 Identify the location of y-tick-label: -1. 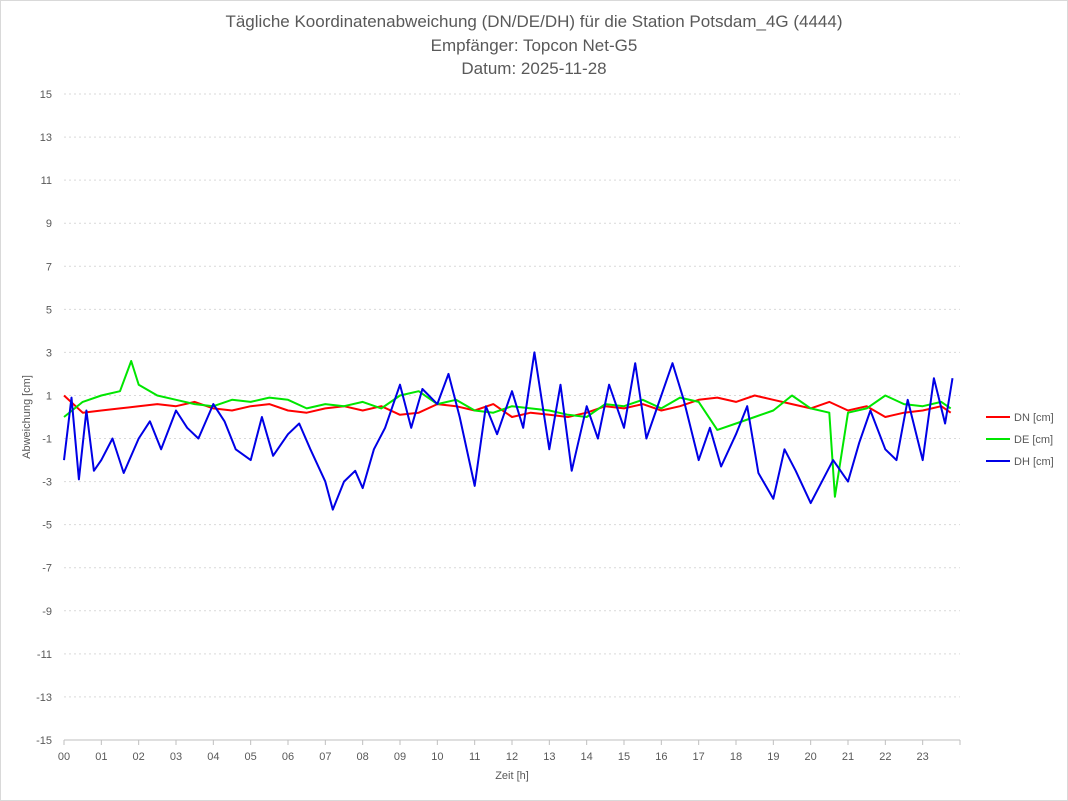
(47, 440).